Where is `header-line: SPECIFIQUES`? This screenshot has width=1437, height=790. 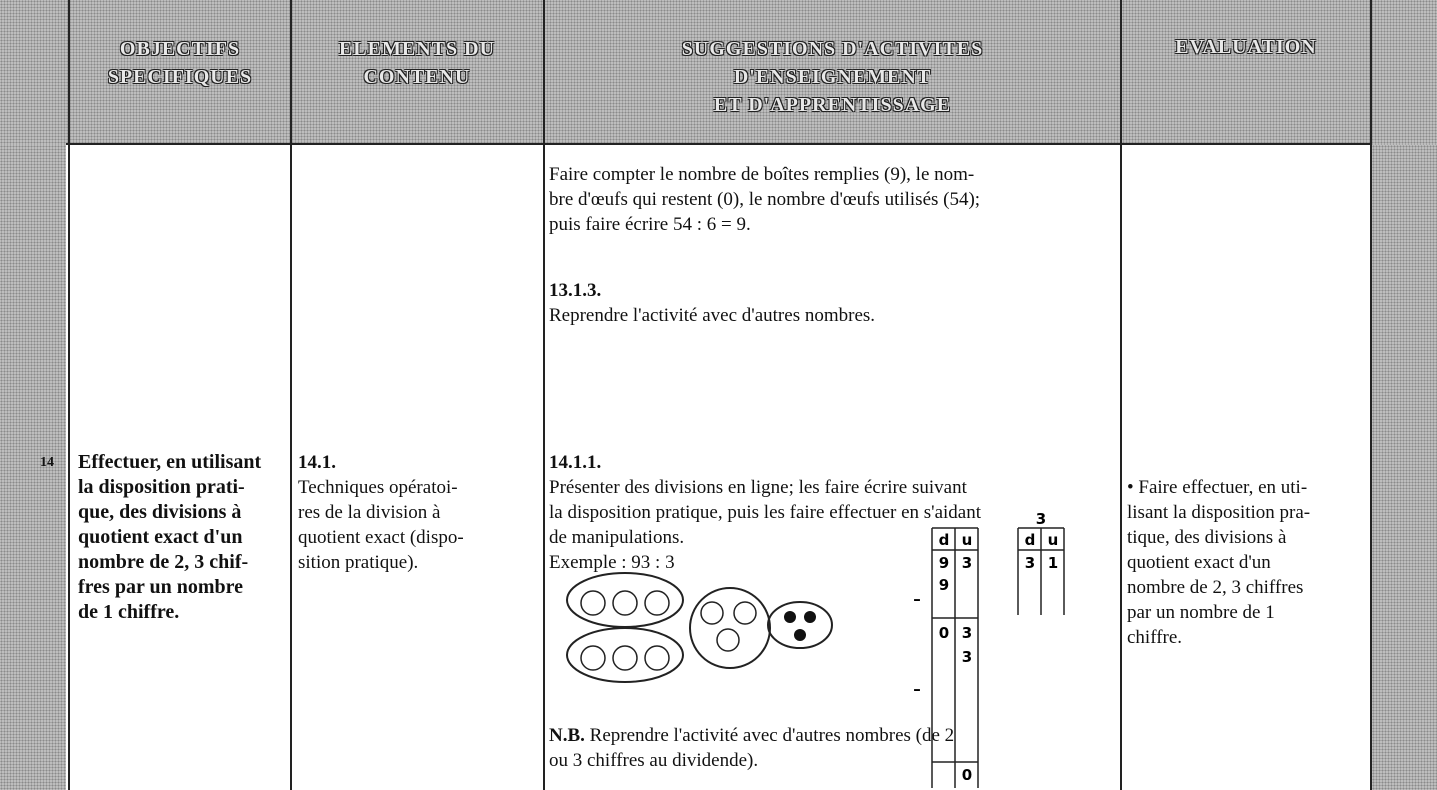 header-line: SPECIFIQUES is located at coordinates (180, 77).